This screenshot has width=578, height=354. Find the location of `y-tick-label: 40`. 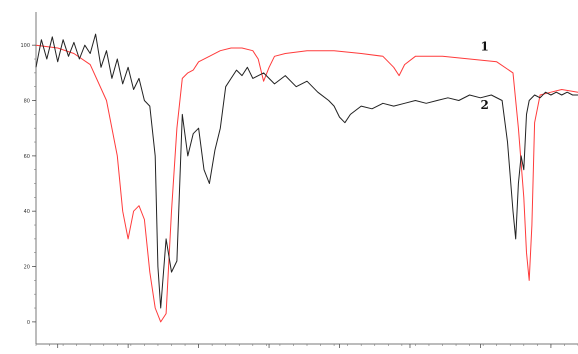

y-tick-label: 40 is located at coordinates (27, 212).